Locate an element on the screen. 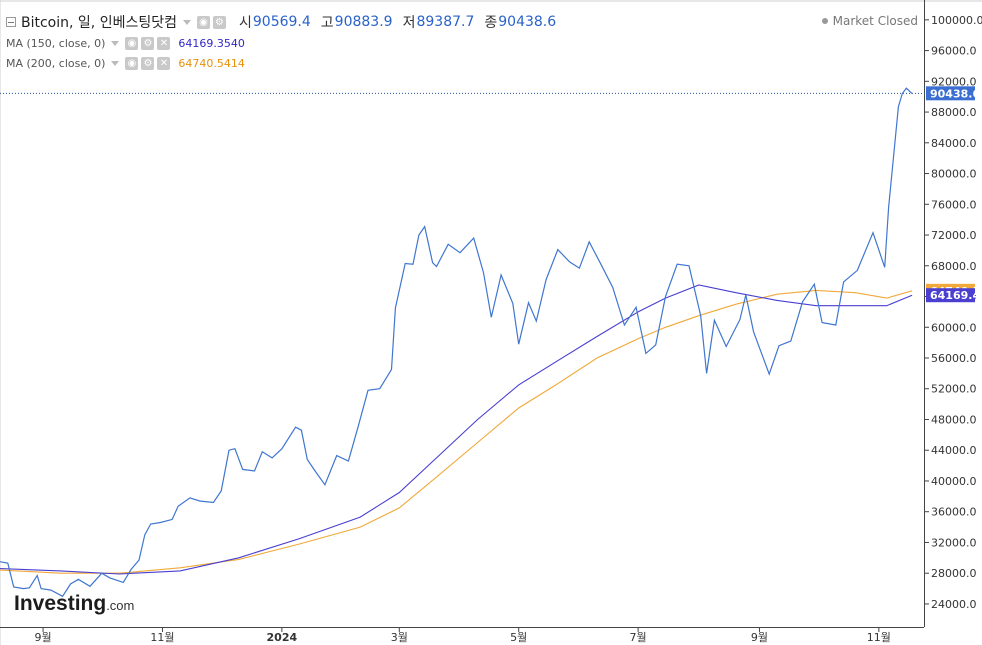 The width and height of the screenshot is (982, 645). logo-main: Investing is located at coordinates (60, 603).